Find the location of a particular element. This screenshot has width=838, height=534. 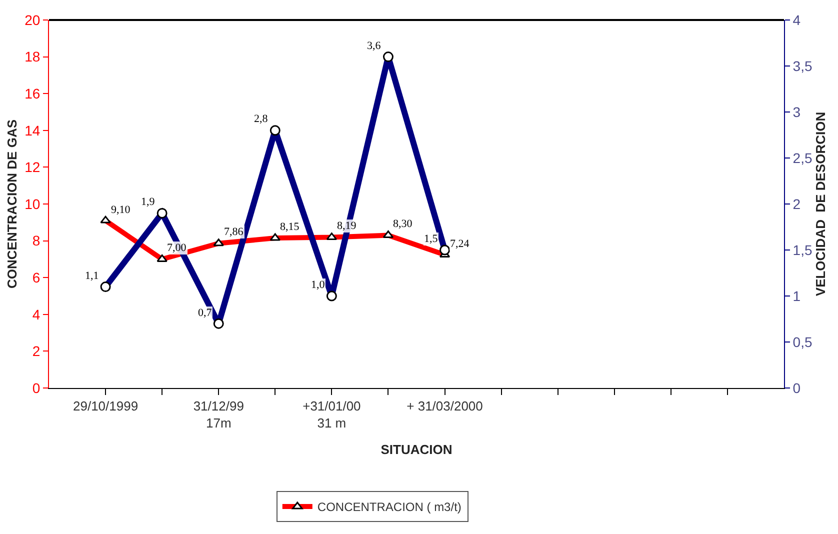

y2-tick-label: 1,5 is located at coordinates (802, 250).